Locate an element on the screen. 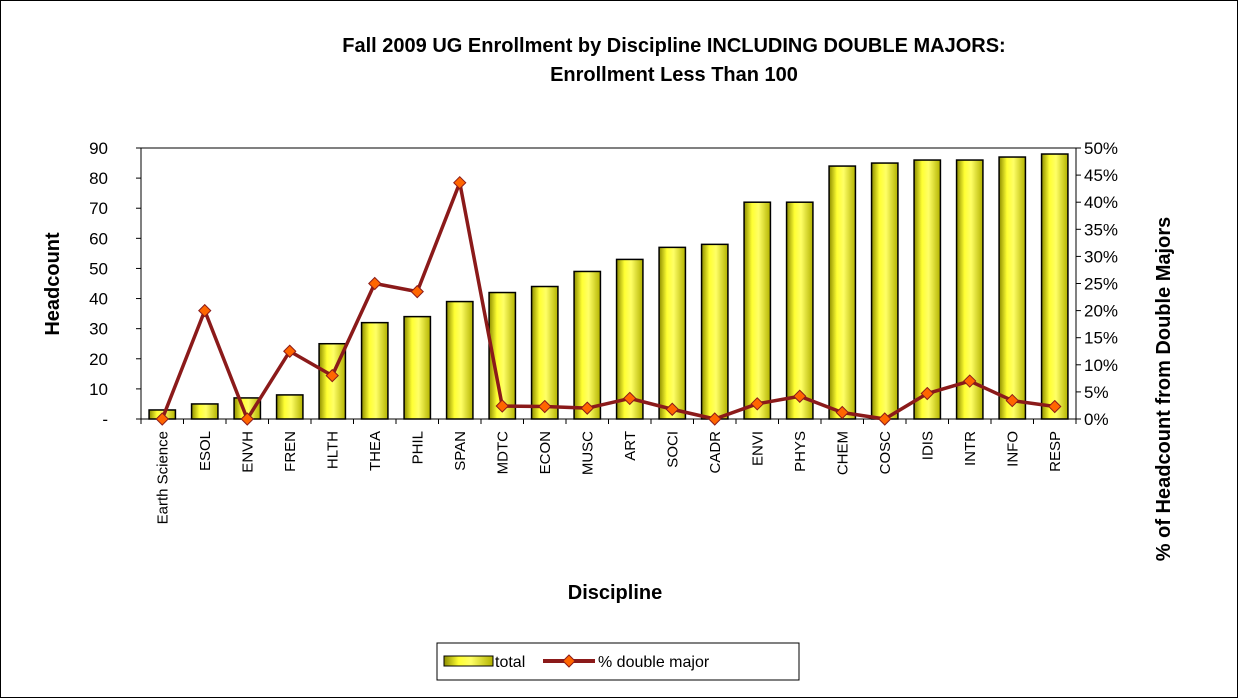 The width and height of the screenshot is (1238, 699). y-axis-tick-label: 80 is located at coordinates (98, 178).